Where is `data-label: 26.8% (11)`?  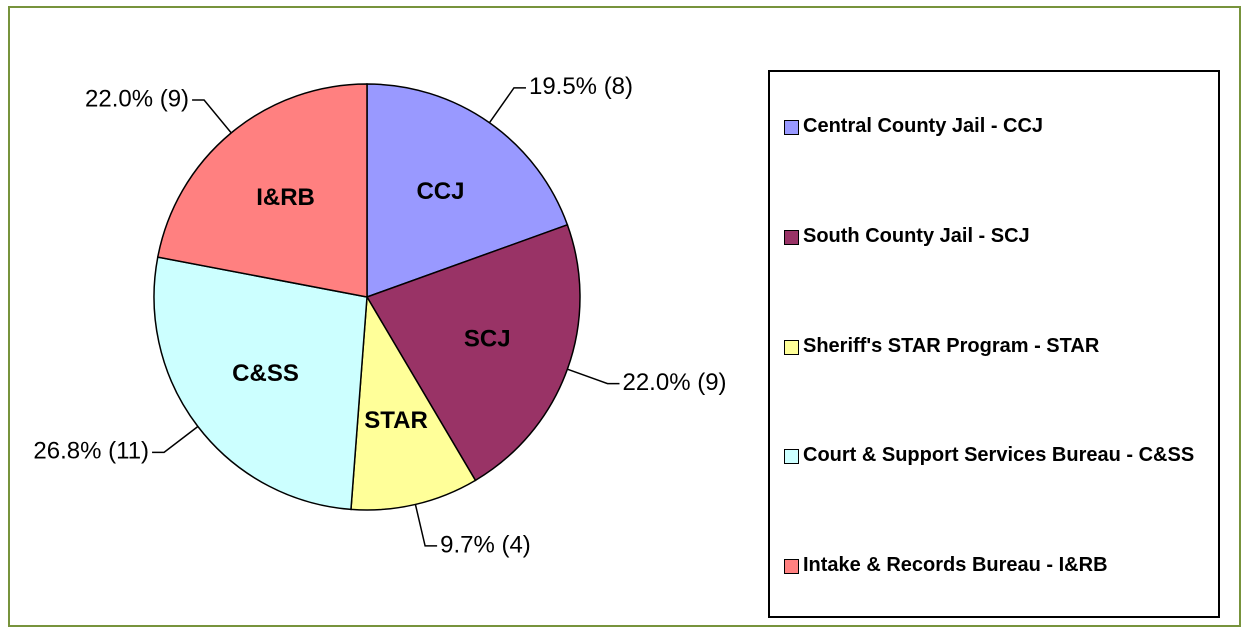
data-label: 26.8% (11) is located at coordinates (91, 451).